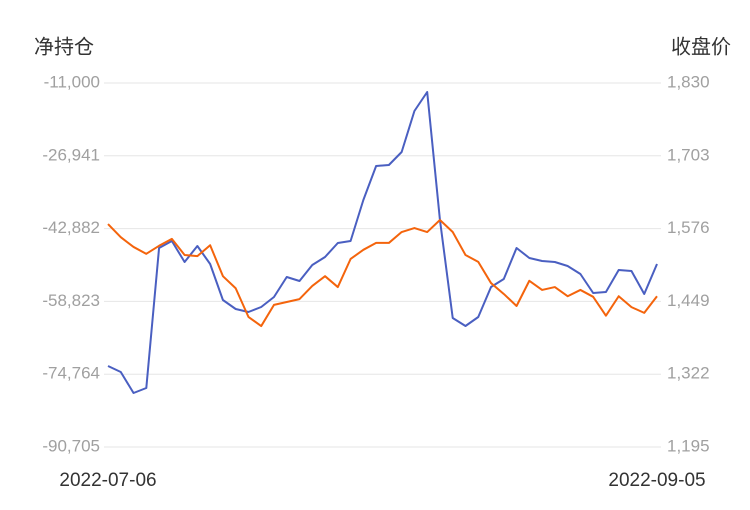  Describe the element at coordinates (688, 227) in the screenshot. I see `y2-tick-label: 1,576` at that location.